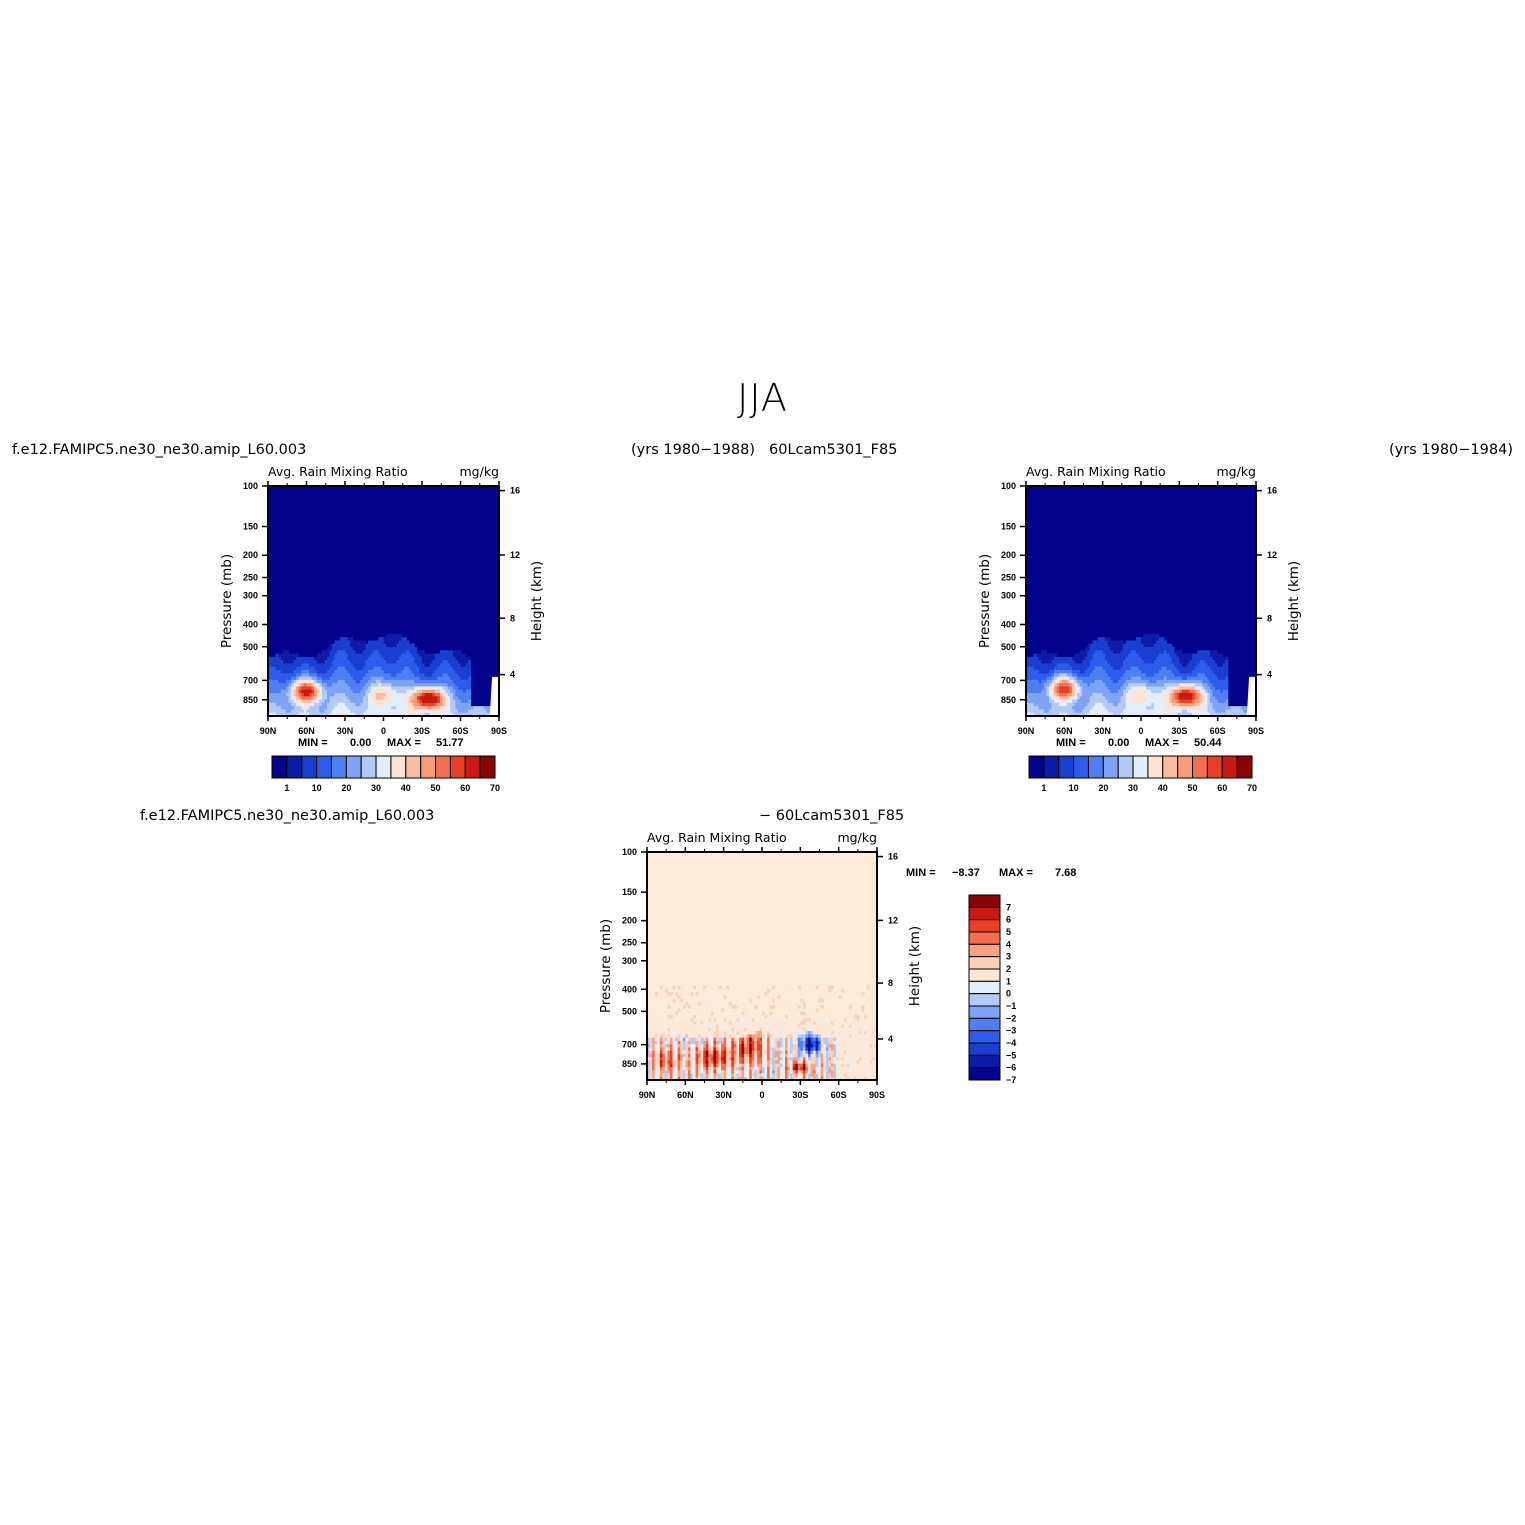  I want to click on colorbar-label: 70, so click(1252, 788).